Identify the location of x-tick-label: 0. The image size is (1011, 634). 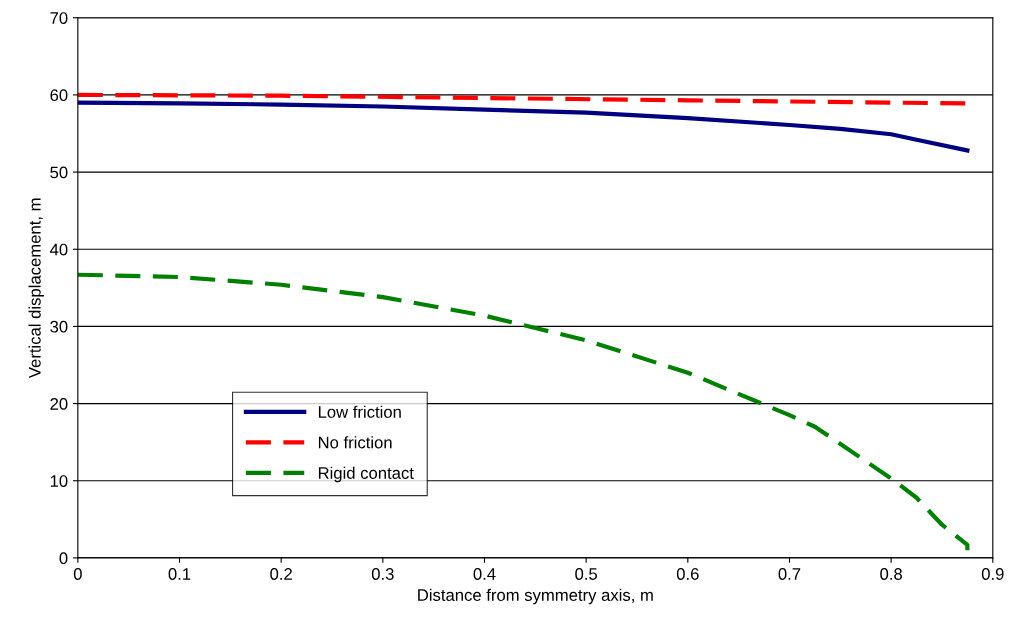
(77, 574).